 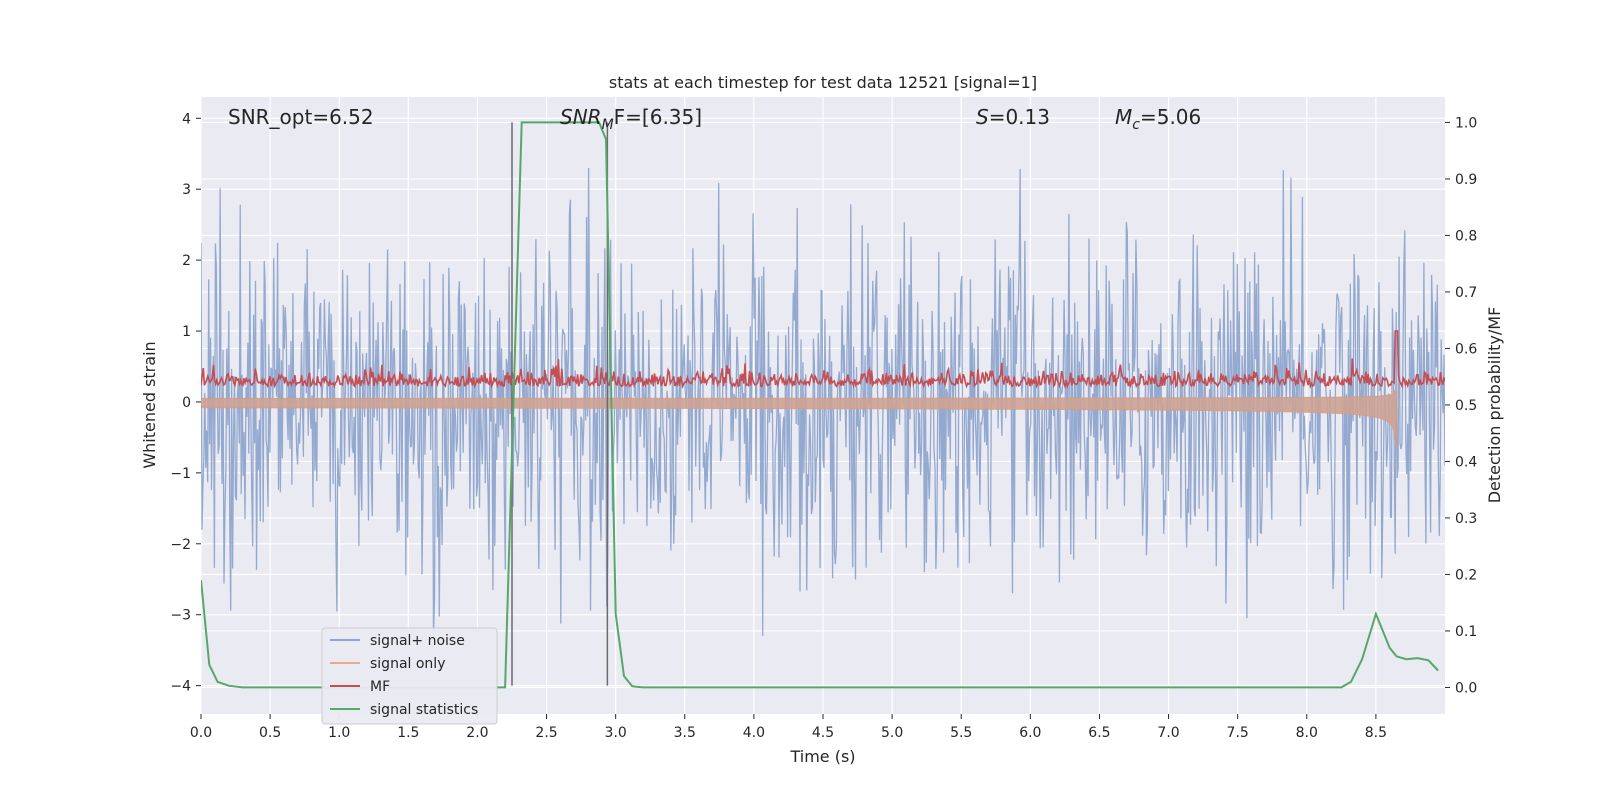 I want to click on y-right-tick-label-9: 0.1, so click(x=1466, y=632).